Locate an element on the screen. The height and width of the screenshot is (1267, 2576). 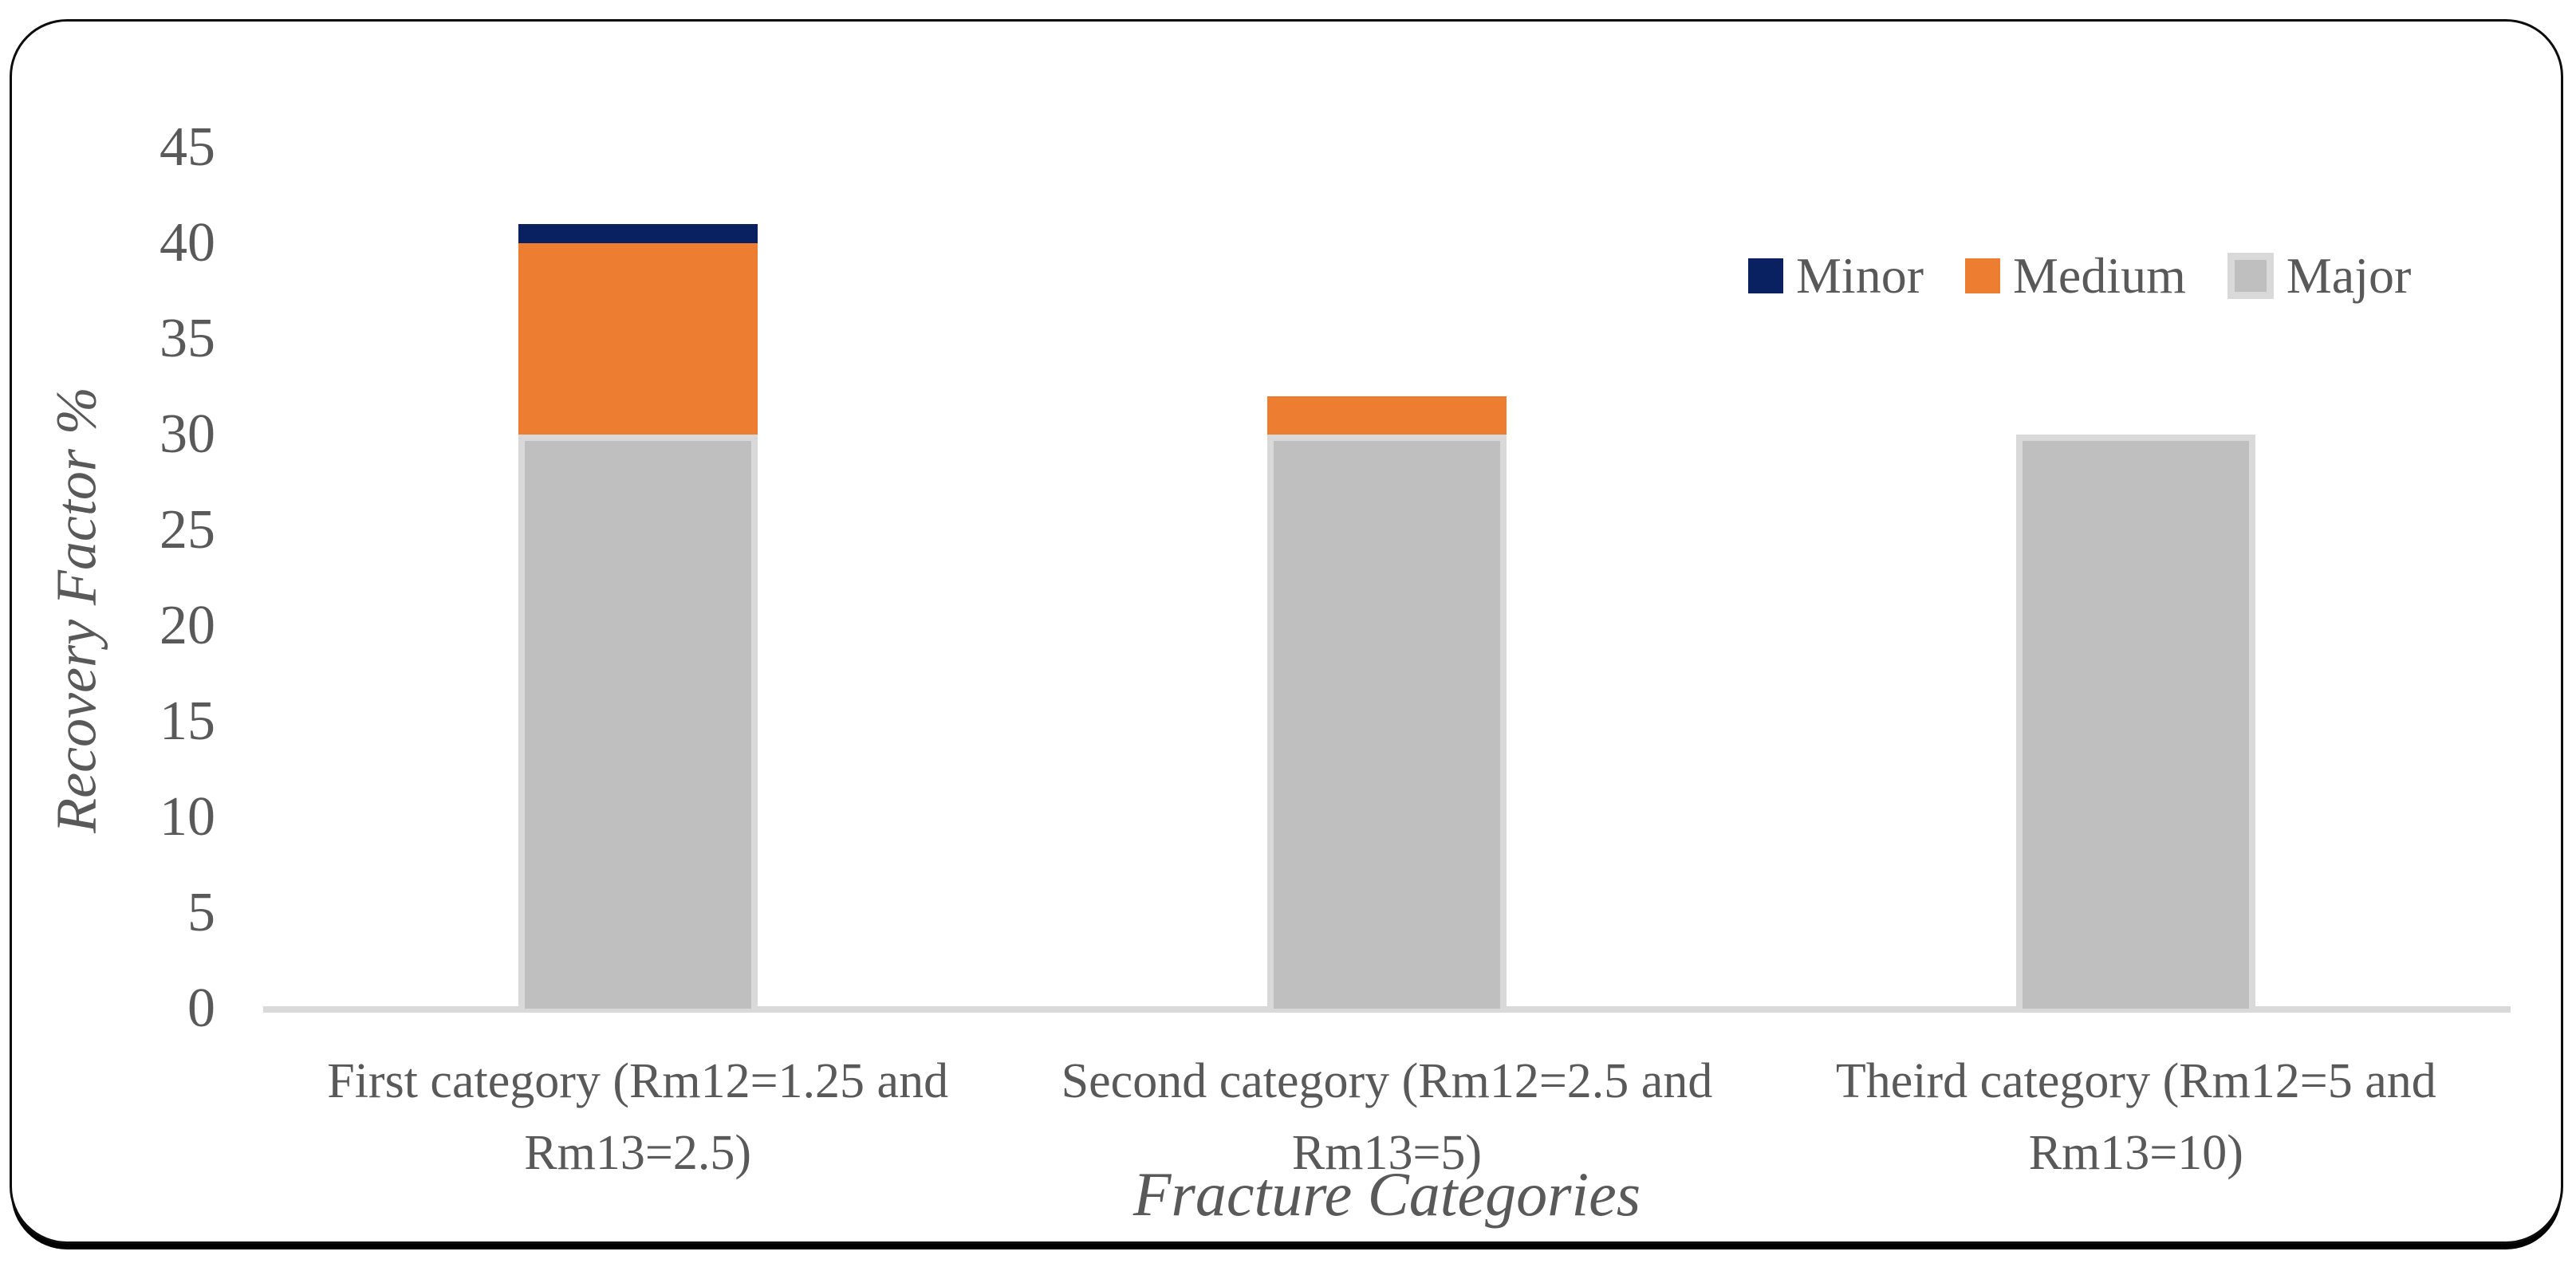
y-tick-label: 5 is located at coordinates (201, 912).